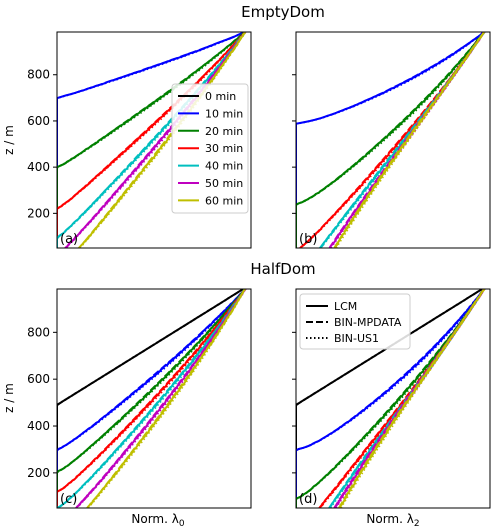 The width and height of the screenshot is (500, 529). What do you see at coordinates (9, 398) in the screenshot?
I see `ylabel-bottom: z / m` at bounding box center [9, 398].